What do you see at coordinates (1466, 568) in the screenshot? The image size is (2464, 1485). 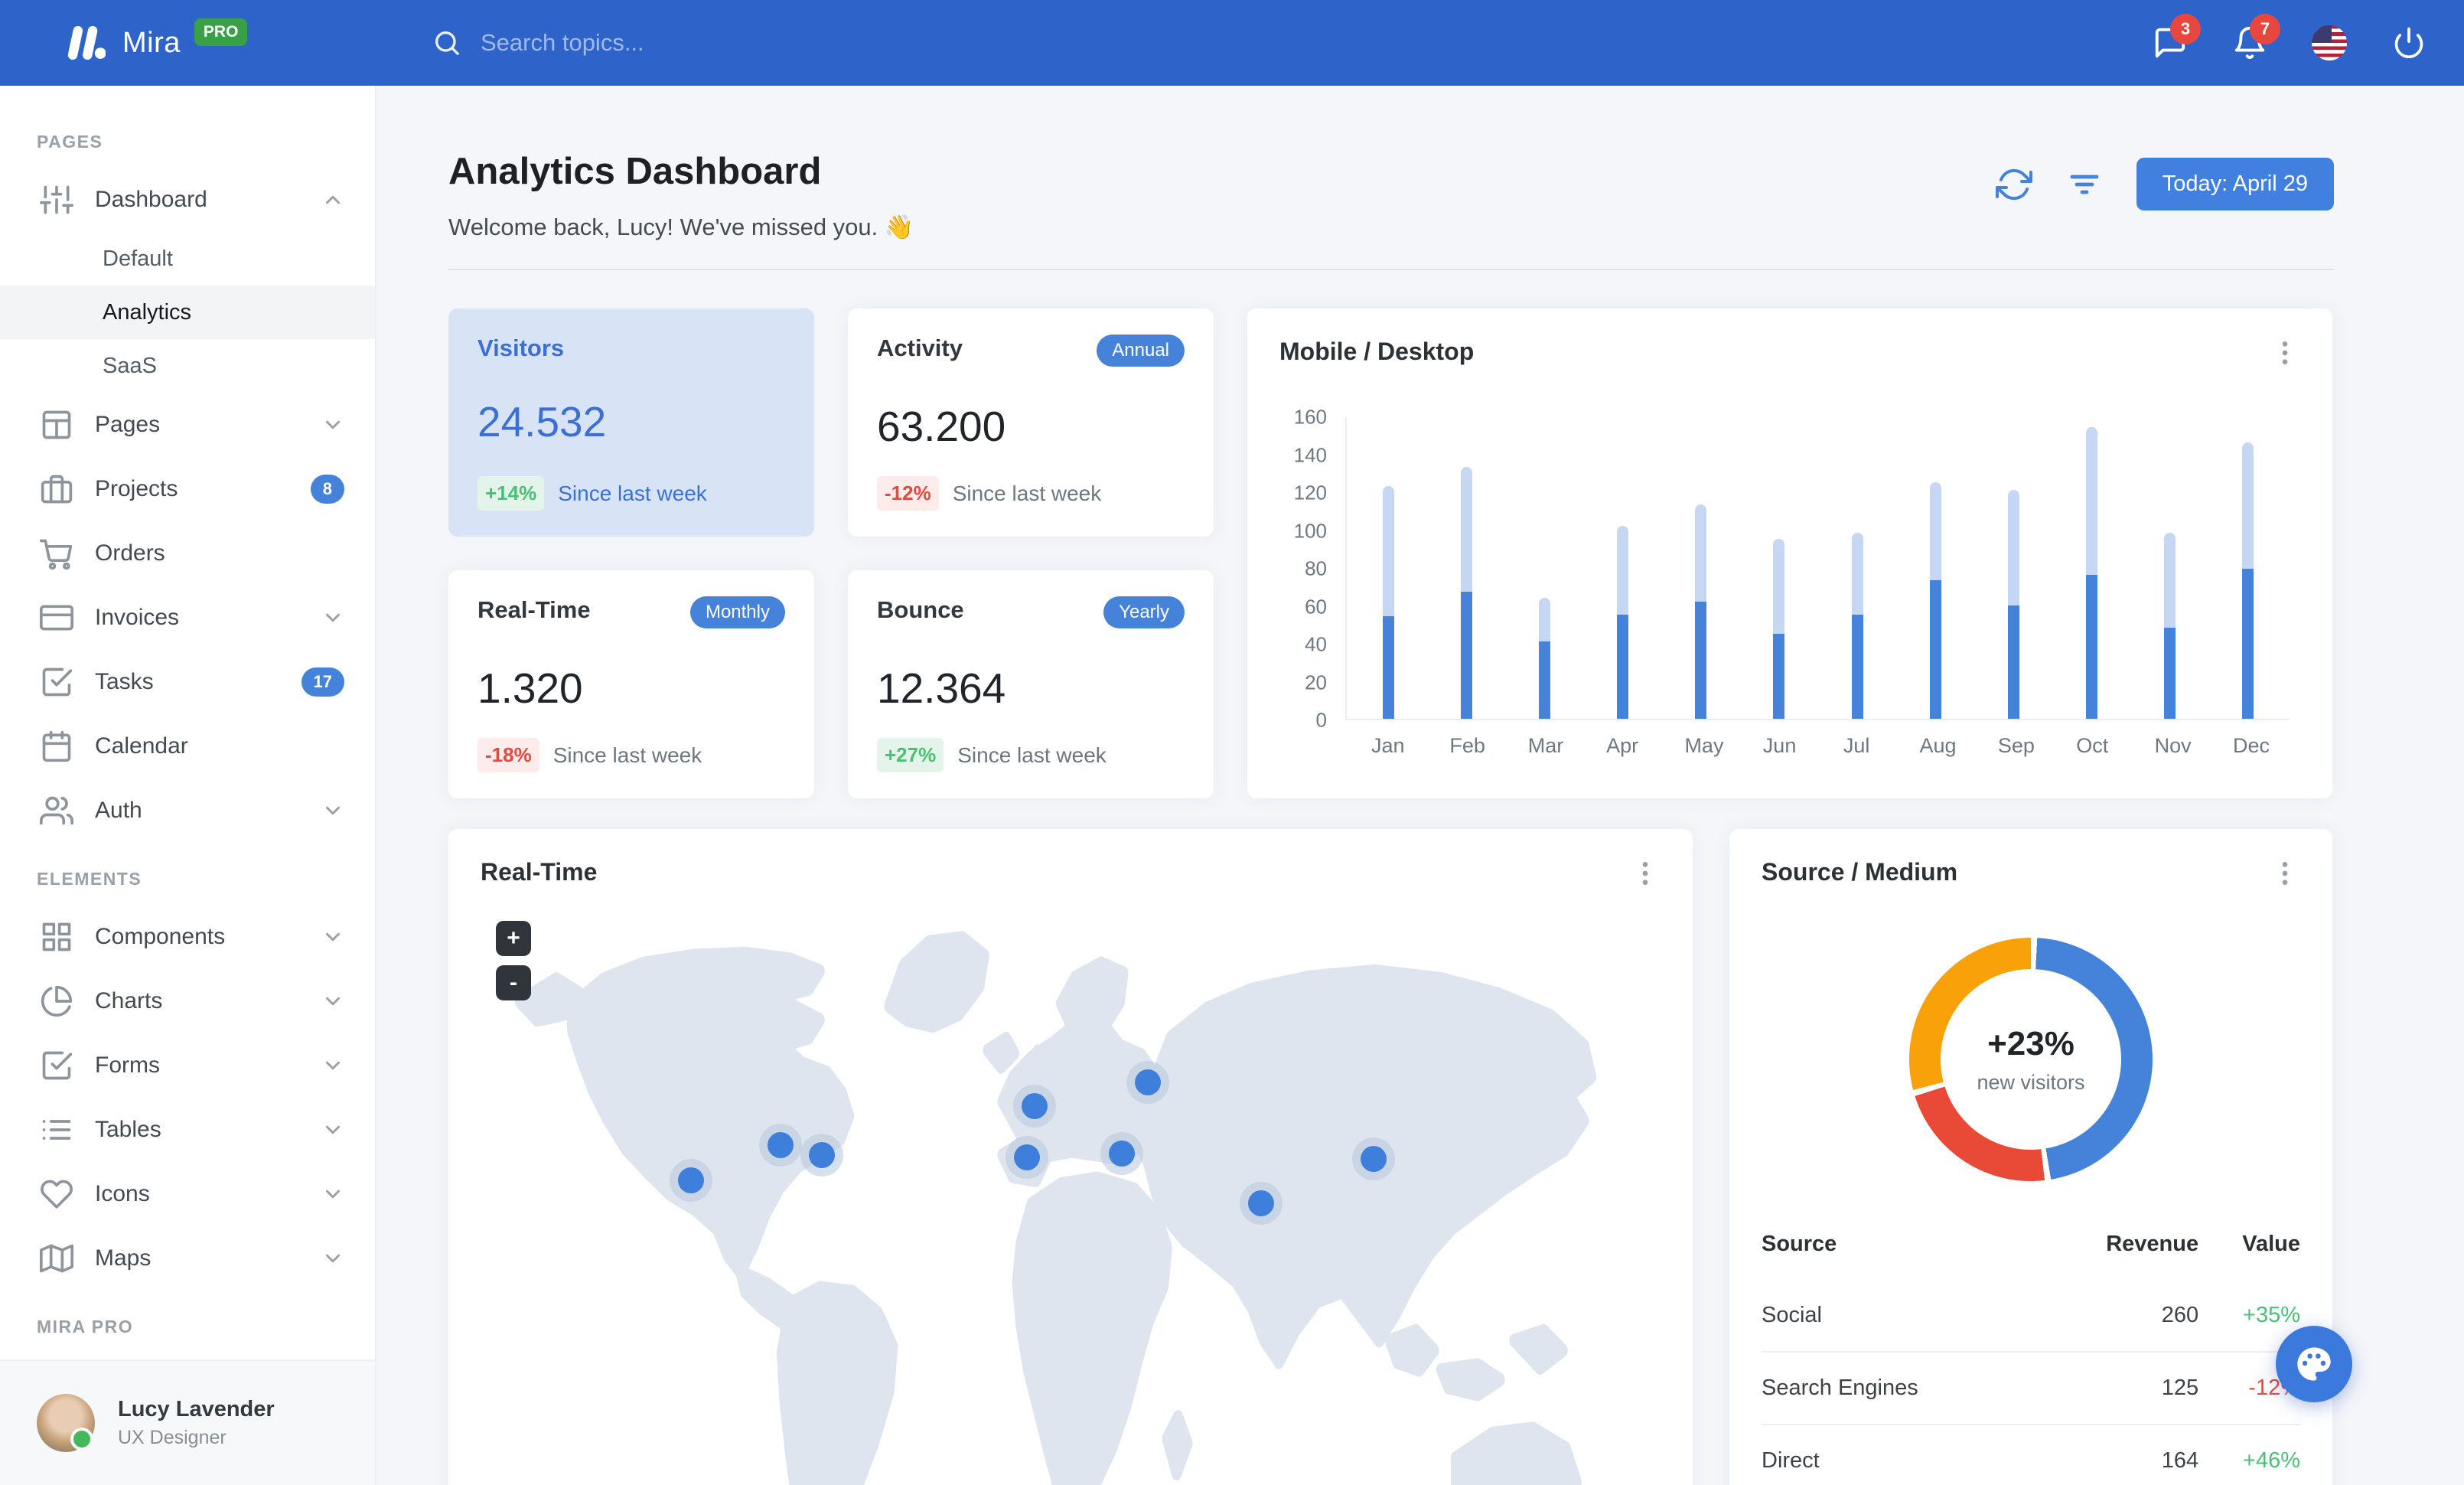 I see `bar-feb` at bounding box center [1466, 568].